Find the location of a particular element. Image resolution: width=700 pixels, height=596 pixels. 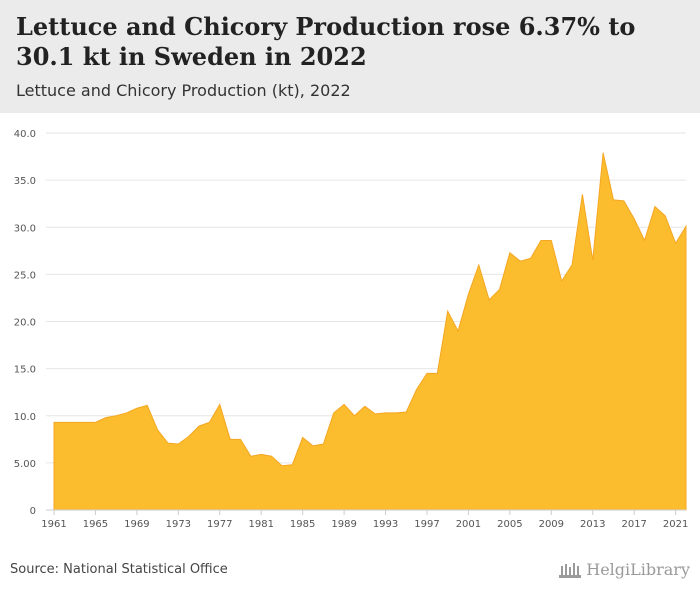

data-point-1995 is located at coordinates (406, 411).